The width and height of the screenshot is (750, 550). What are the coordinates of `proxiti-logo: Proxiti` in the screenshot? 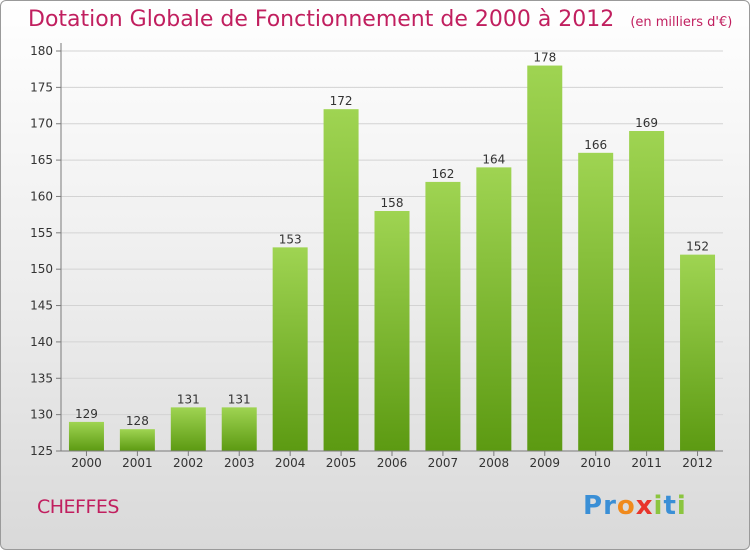 It's located at (635, 506).